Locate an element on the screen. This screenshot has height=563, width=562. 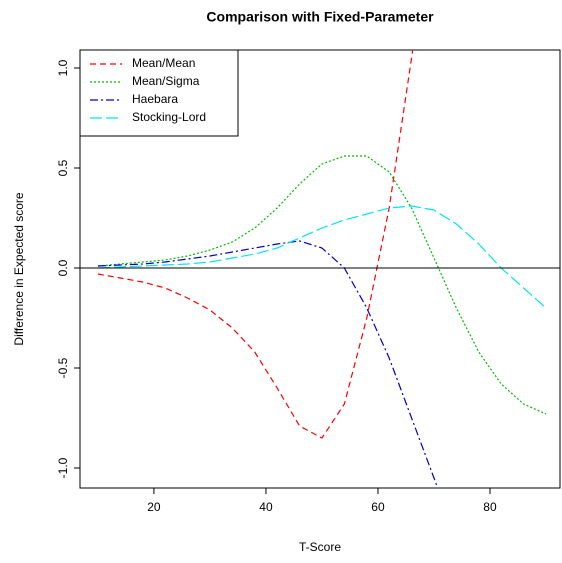
series-line is located at coordinates (322, 257).